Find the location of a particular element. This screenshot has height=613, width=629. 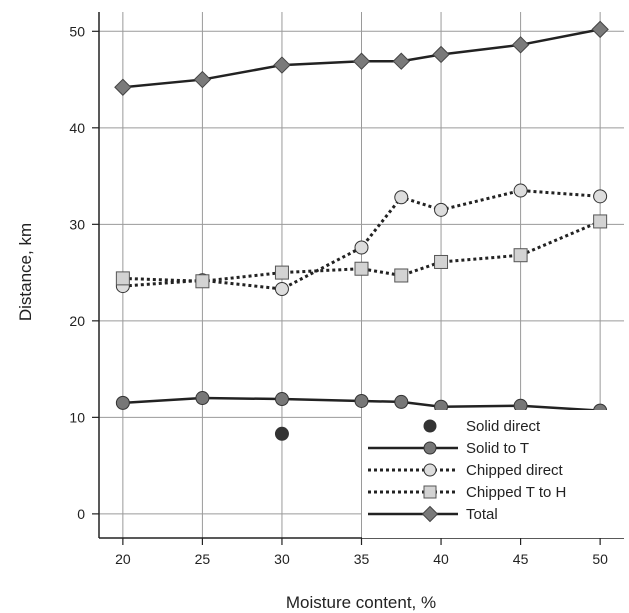

legend-label-2: Chipped direct is located at coordinates (515, 470).